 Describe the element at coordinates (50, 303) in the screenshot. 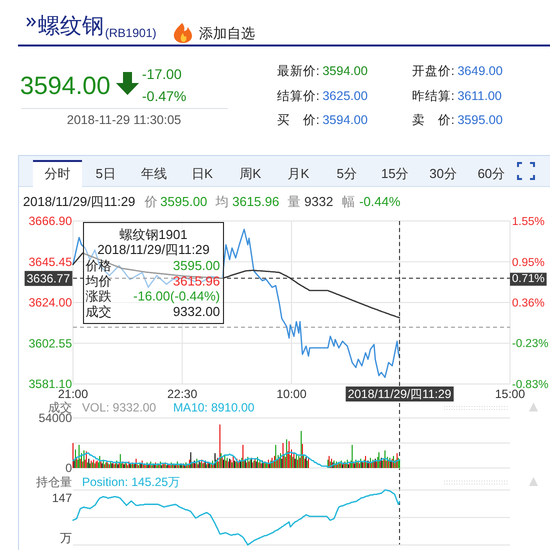

I see `y-tick-label: 3624.00` at that location.